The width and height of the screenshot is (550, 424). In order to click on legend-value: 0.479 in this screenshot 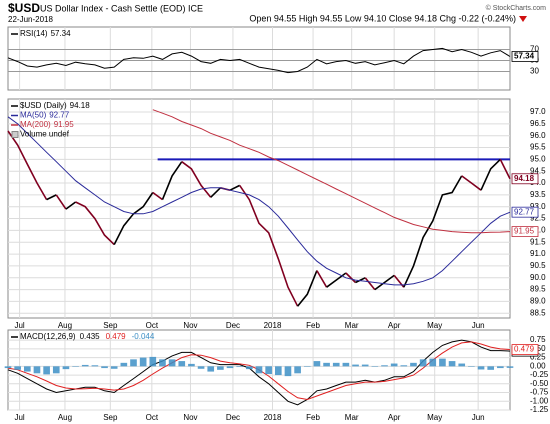, I will do `click(116, 336)`.